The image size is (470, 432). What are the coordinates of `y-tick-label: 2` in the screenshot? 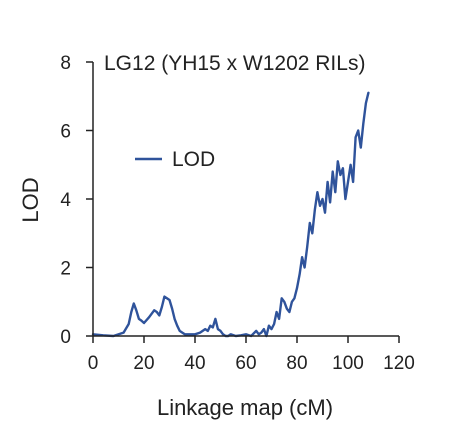 It's located at (65, 269).